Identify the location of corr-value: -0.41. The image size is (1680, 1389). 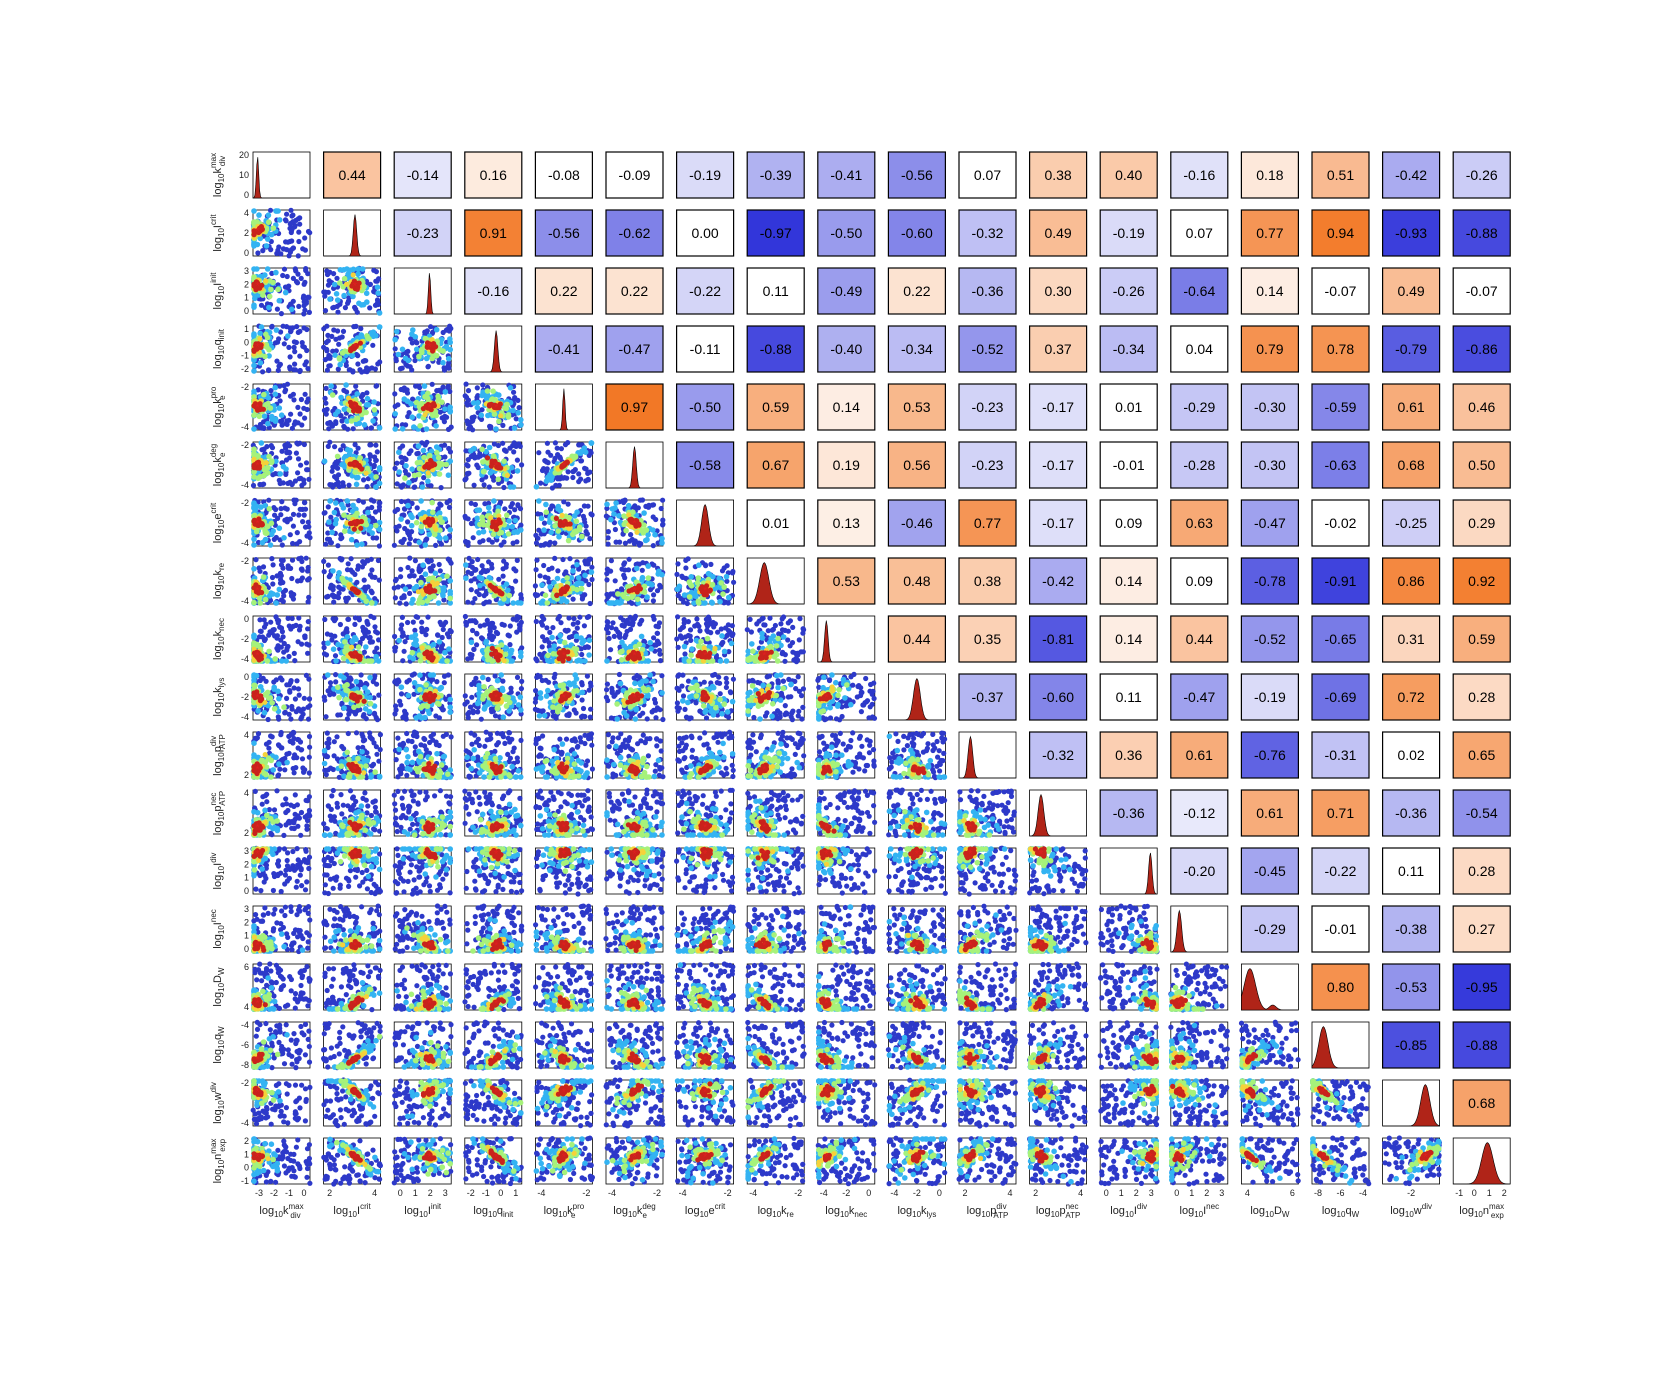
(846, 175).